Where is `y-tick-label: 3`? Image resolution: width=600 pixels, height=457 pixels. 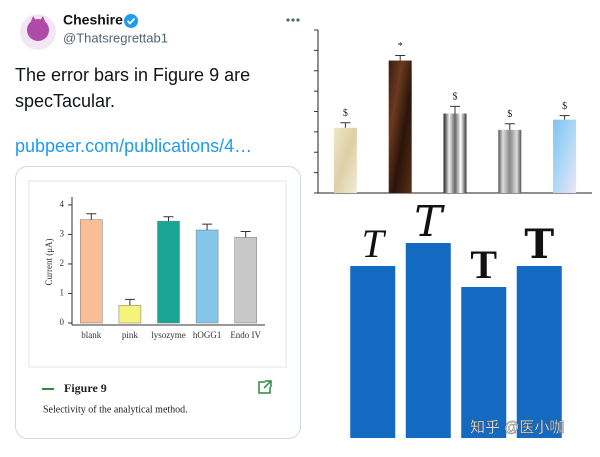 y-tick-label: 3 is located at coordinates (62, 233).